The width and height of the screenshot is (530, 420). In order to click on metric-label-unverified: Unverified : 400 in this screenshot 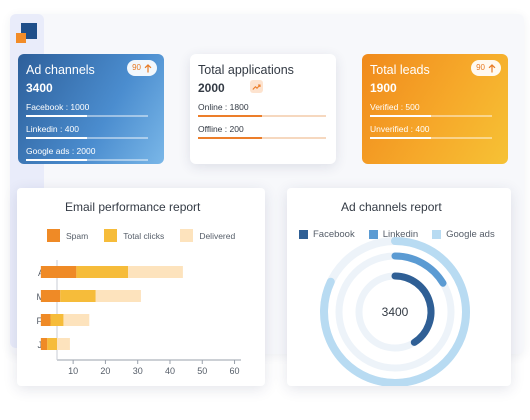, I will do `click(400, 129)`.